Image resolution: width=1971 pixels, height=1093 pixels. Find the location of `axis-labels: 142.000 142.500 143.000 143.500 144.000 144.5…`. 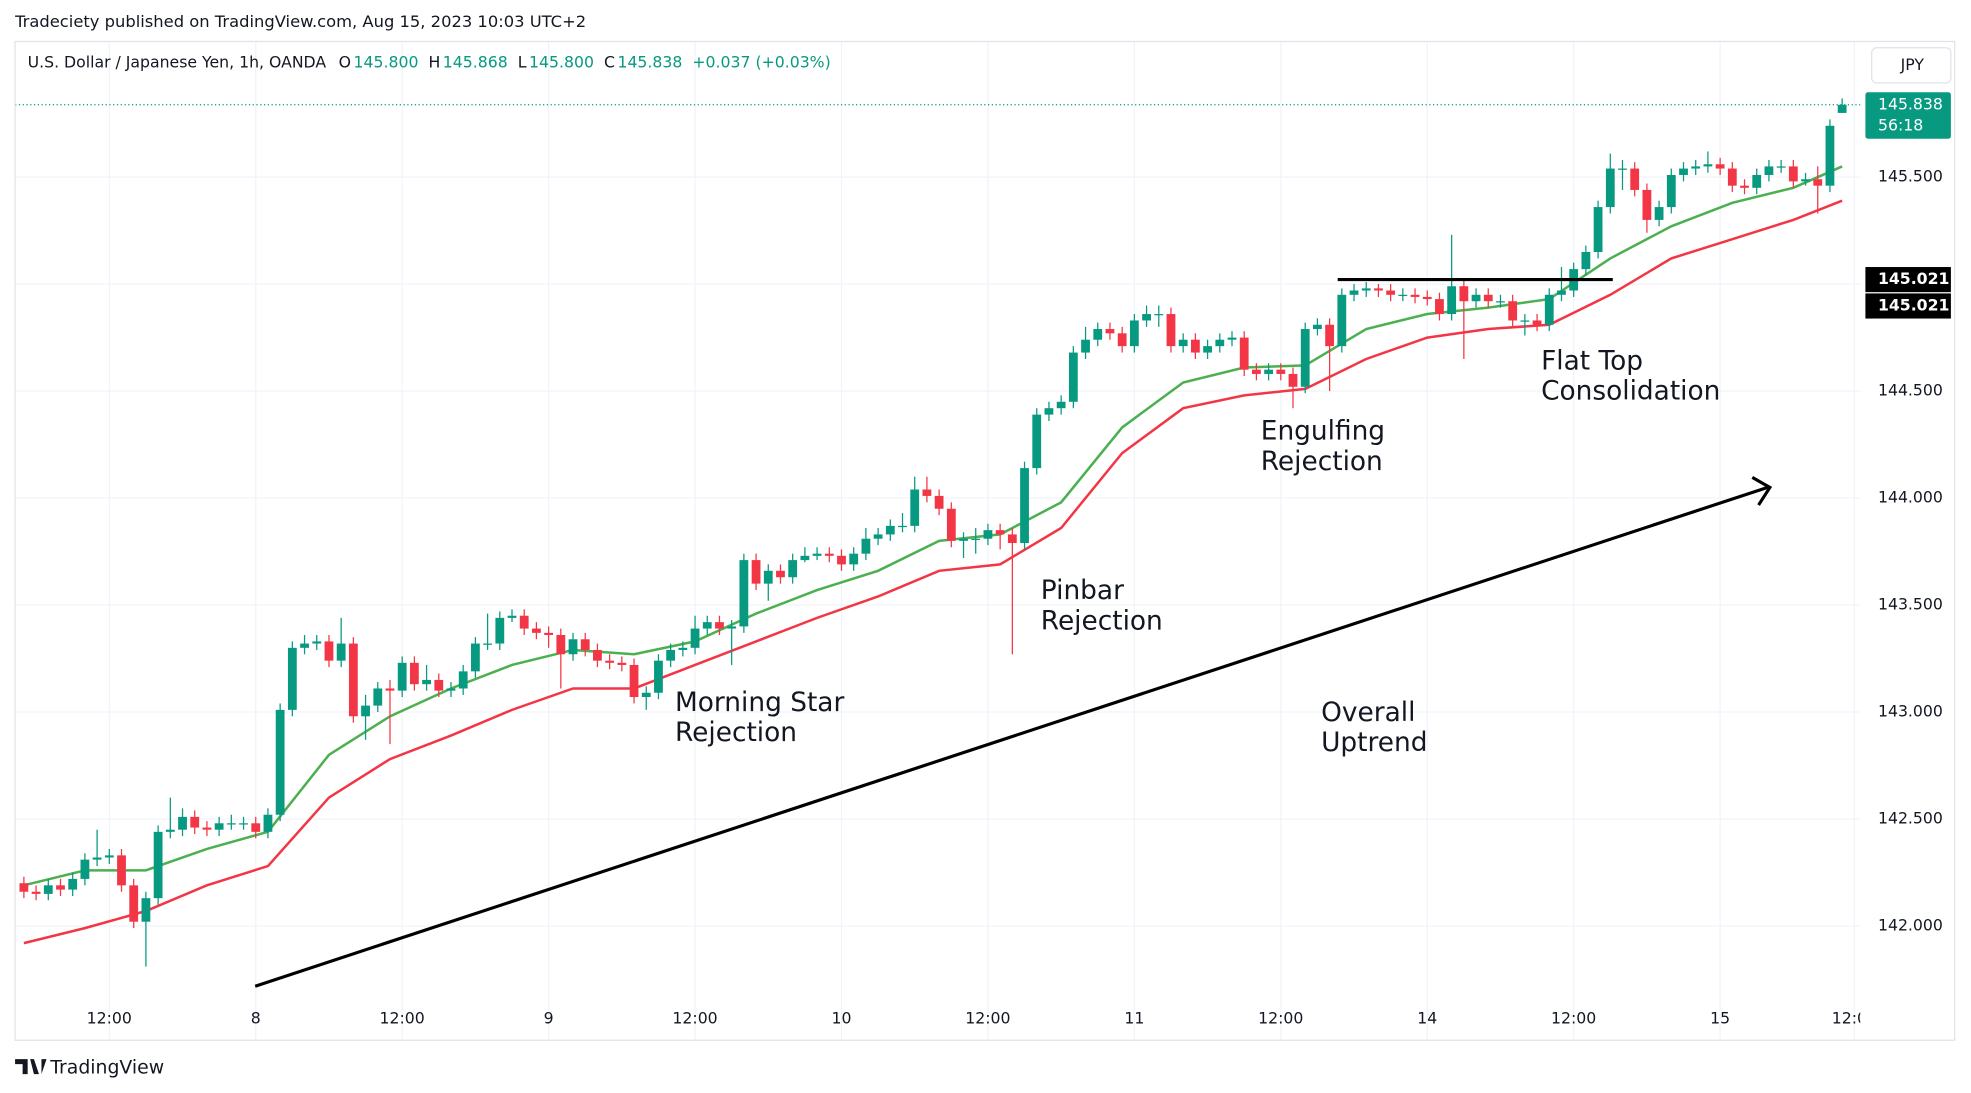

axis-labels: 142.000 142.500 143.000 143.500 144.000 144.5… is located at coordinates (1908, 513).